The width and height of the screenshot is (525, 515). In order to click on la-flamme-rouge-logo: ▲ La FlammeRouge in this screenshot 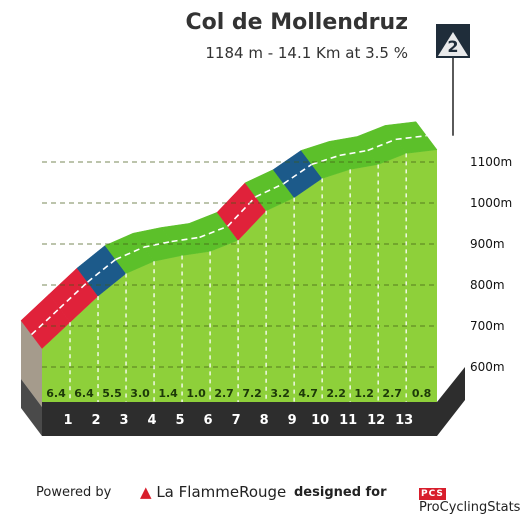, I will do `click(213, 492)`.